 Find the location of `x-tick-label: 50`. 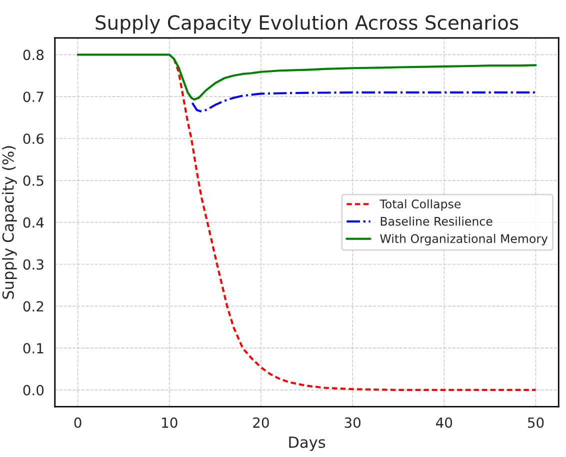

x-tick-label: 50 is located at coordinates (536, 422).